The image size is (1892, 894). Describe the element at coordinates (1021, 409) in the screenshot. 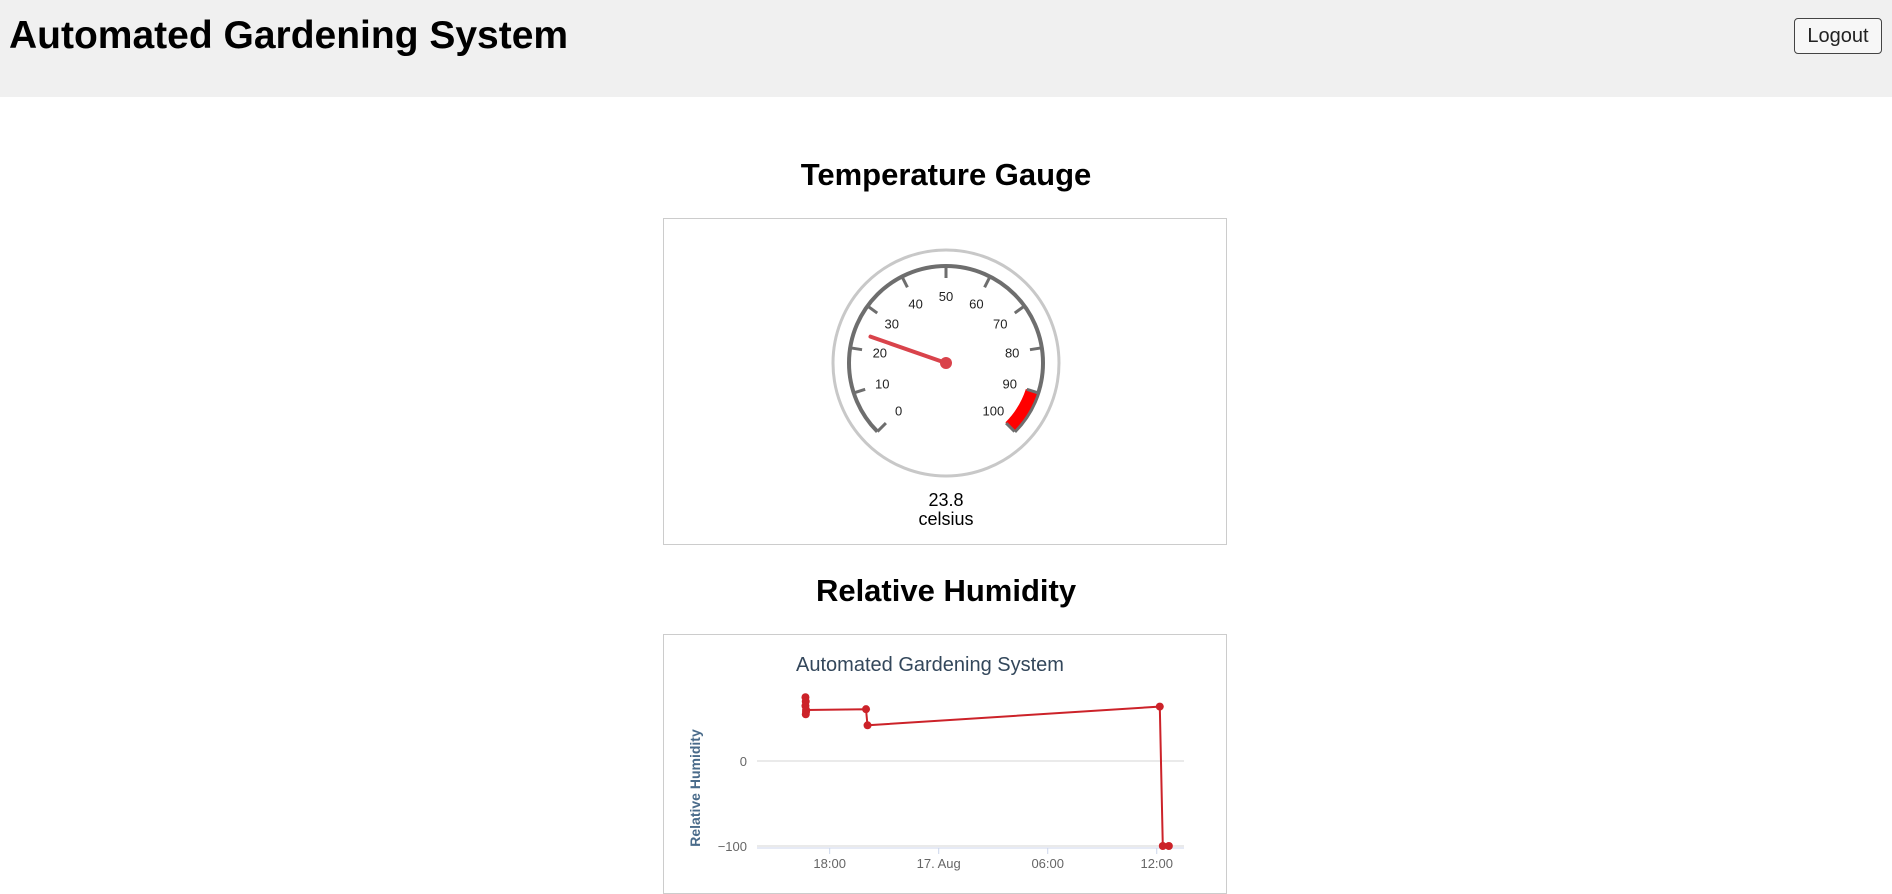

I see `gauge-red-zone` at that location.